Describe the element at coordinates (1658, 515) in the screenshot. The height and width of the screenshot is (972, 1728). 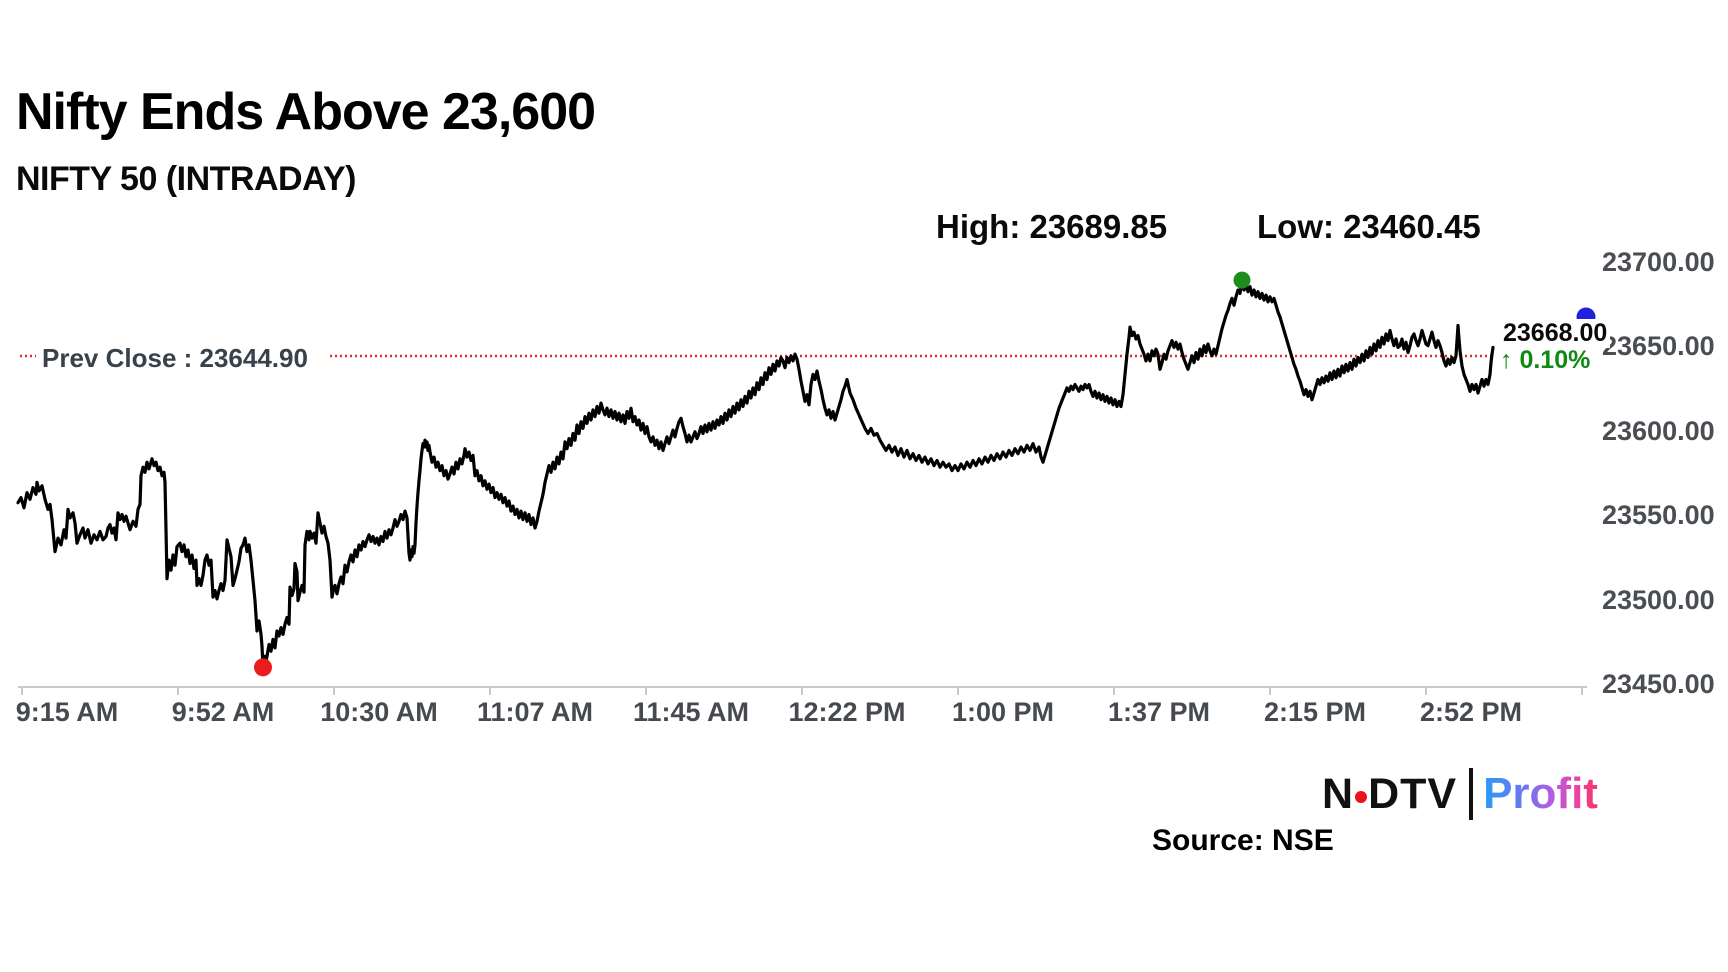
I see `y-axis-label: 23550.00` at that location.